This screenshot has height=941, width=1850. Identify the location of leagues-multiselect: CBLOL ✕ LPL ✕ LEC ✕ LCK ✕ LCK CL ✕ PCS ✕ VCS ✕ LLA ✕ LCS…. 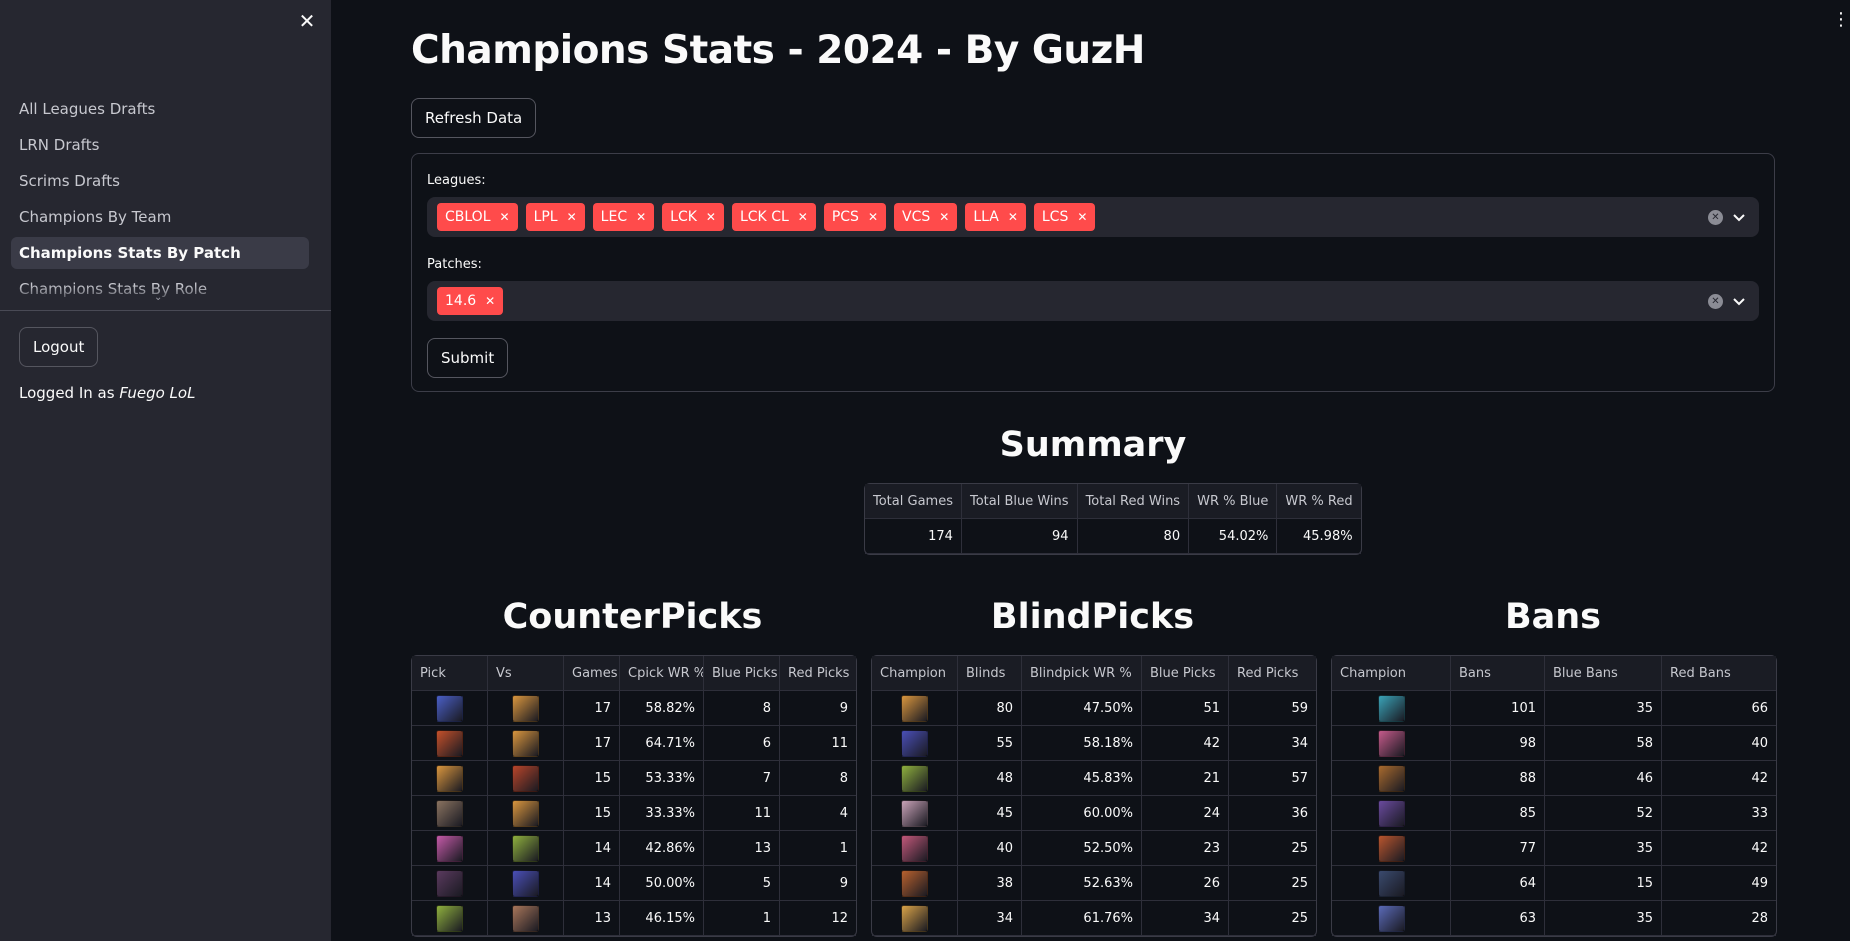
(1093, 217).